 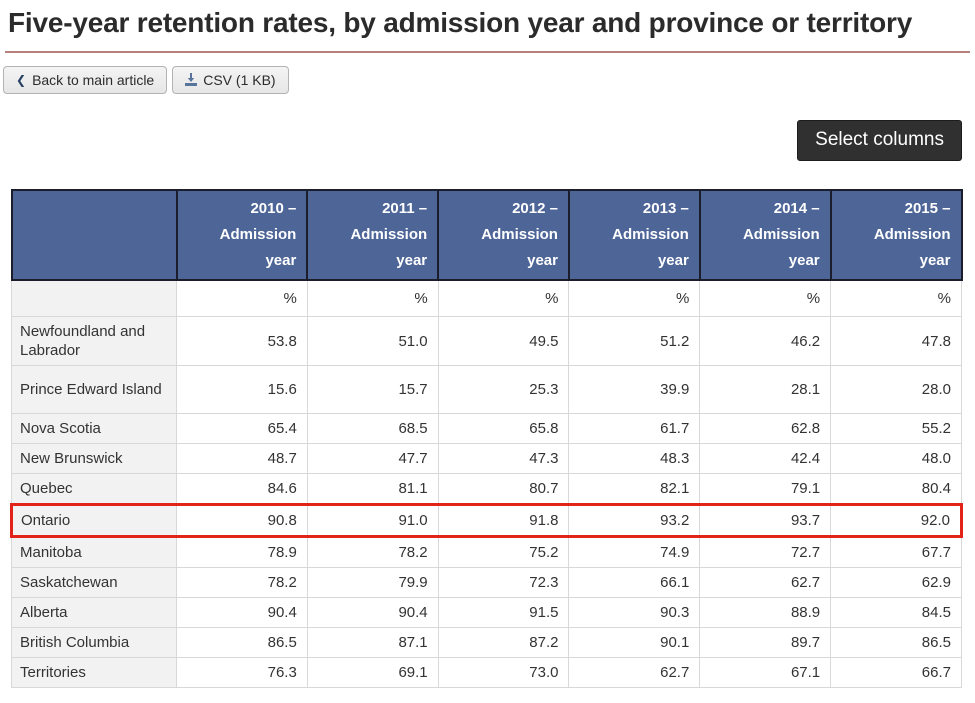 What do you see at coordinates (765, 235) in the screenshot?
I see `column-header-2014: 2014 – Admission year` at bounding box center [765, 235].